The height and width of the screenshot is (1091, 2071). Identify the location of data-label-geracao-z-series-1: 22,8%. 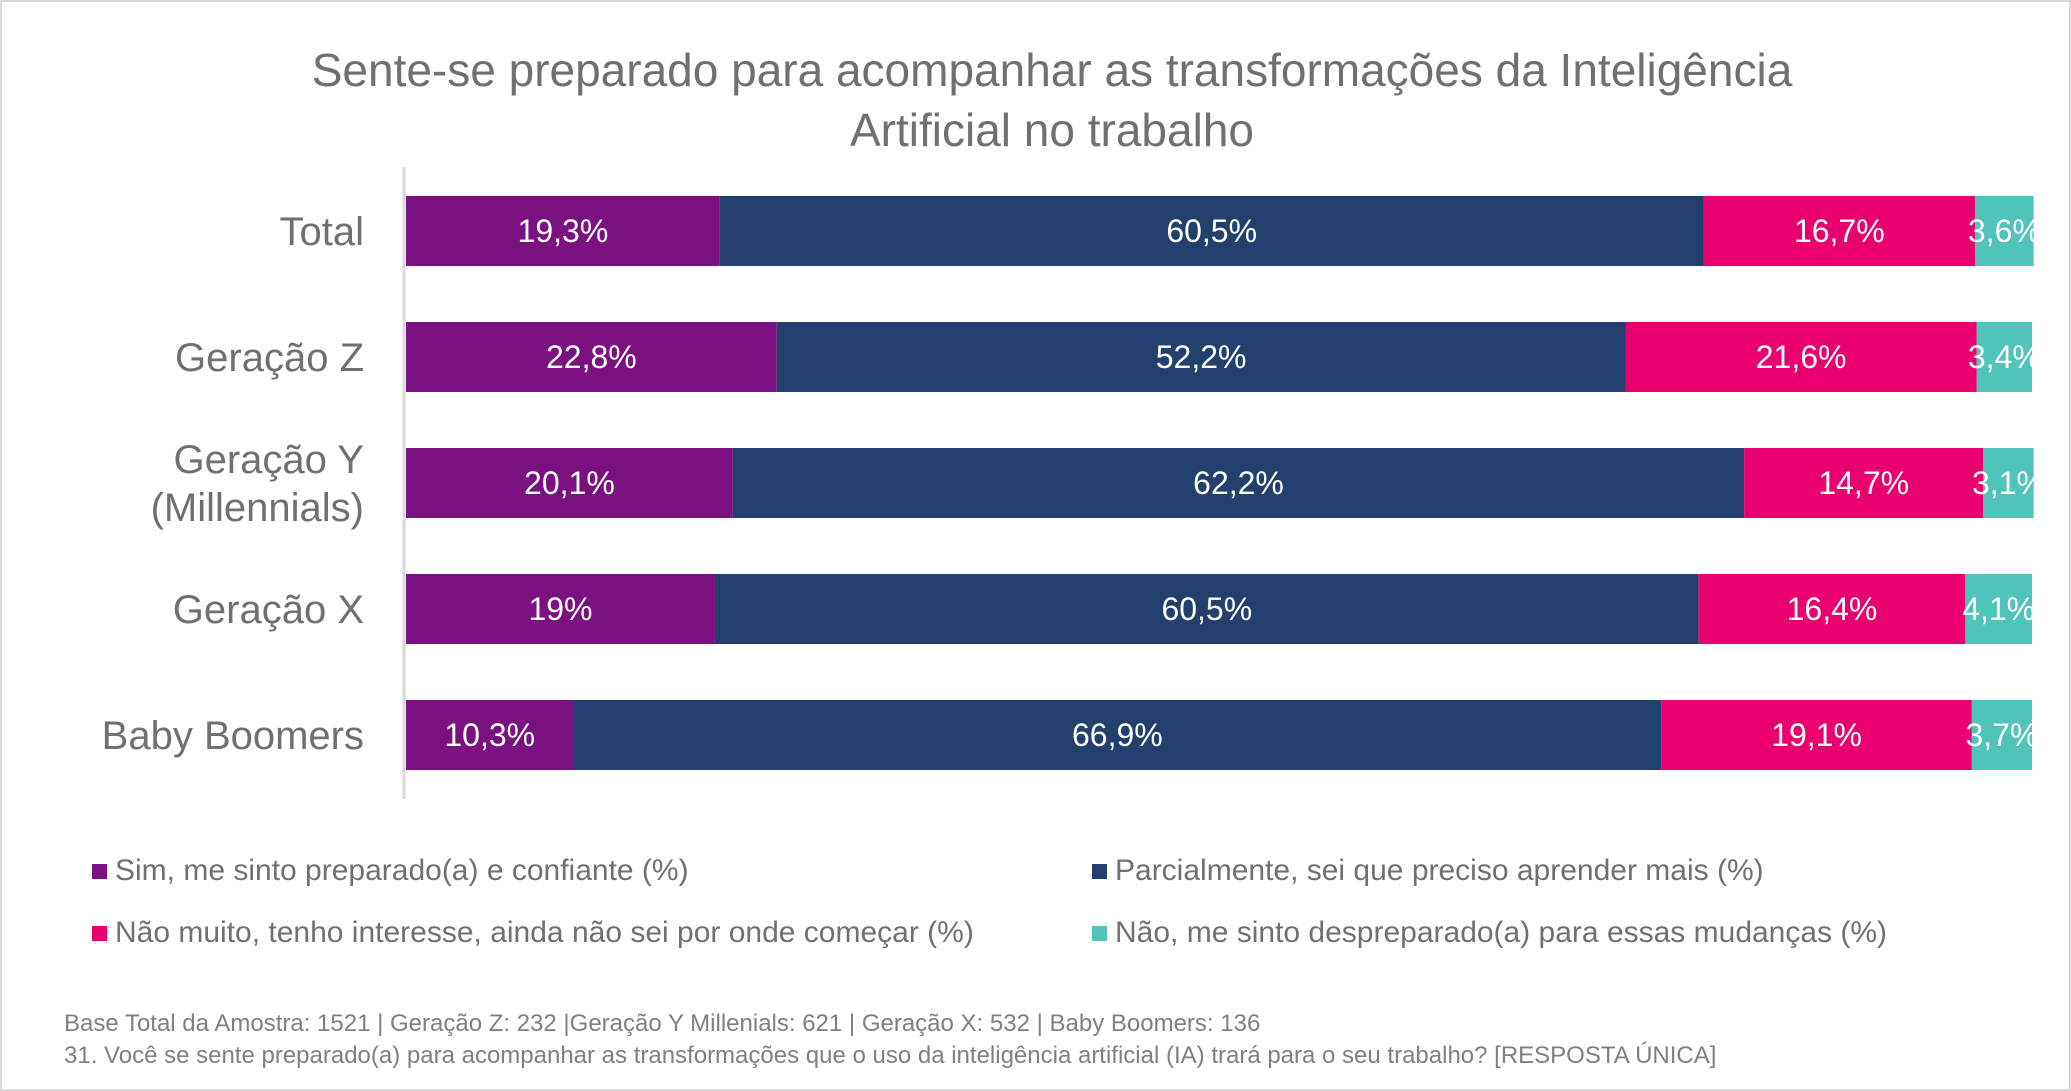
(591, 357).